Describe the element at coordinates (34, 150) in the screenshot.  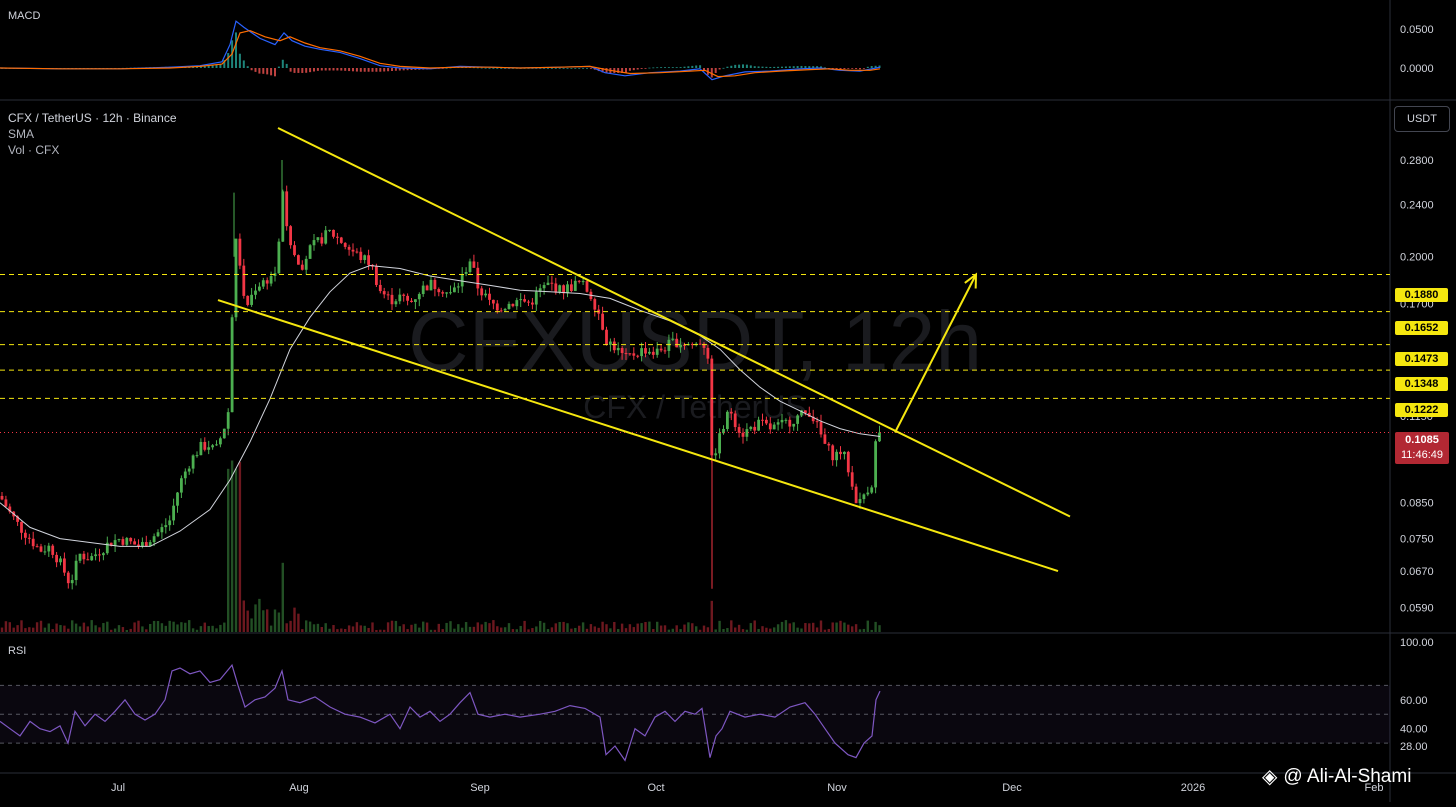
I see `volume-indicator-label: Vol · CFX` at that location.